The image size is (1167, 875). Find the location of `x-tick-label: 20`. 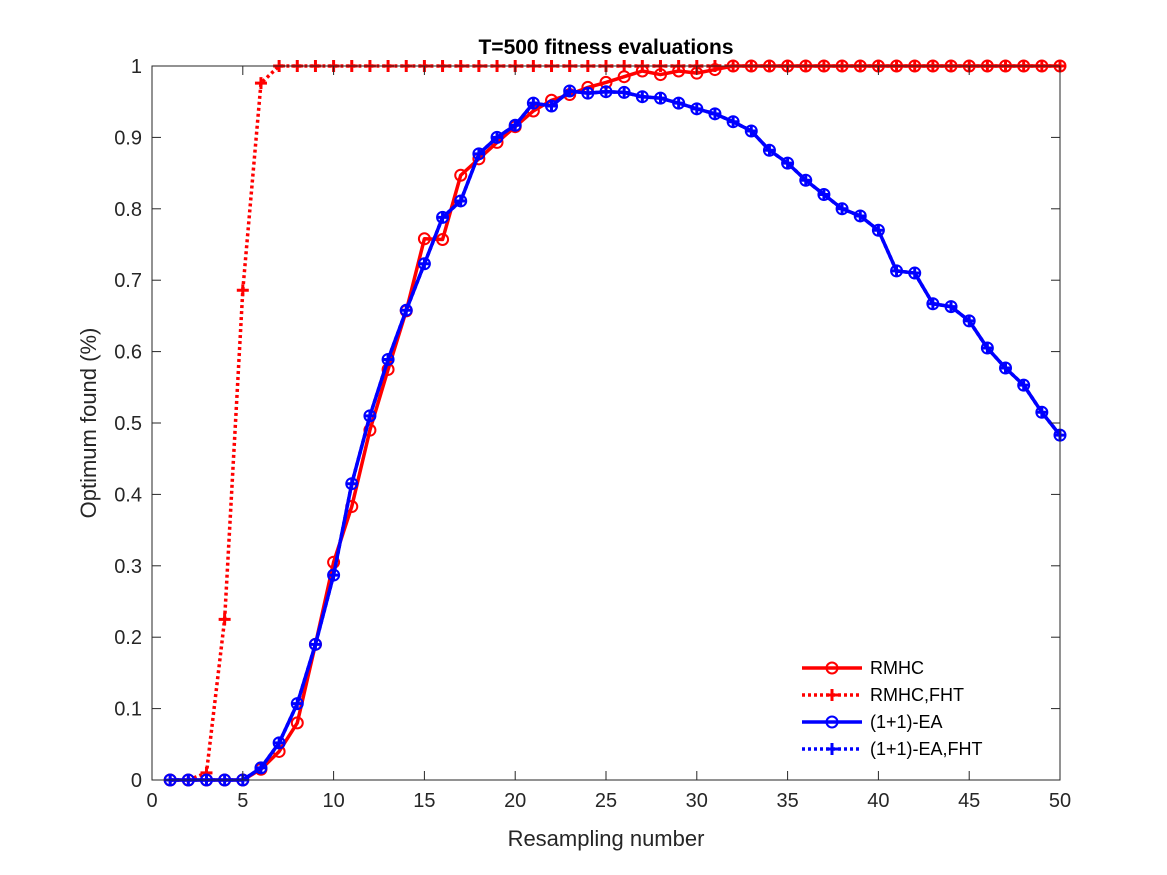

x-tick-label: 20 is located at coordinates (515, 801).